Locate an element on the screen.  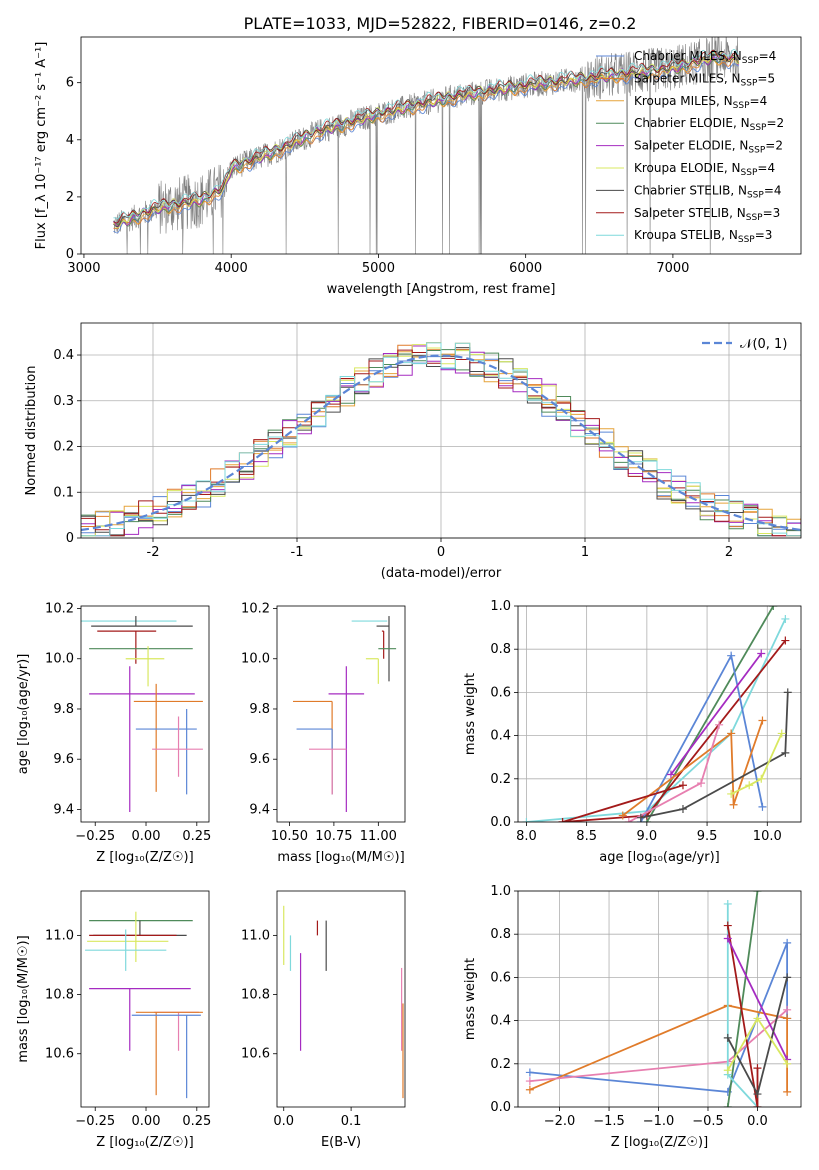
x-tick-label: 10.50 is located at coordinates (289, 836).